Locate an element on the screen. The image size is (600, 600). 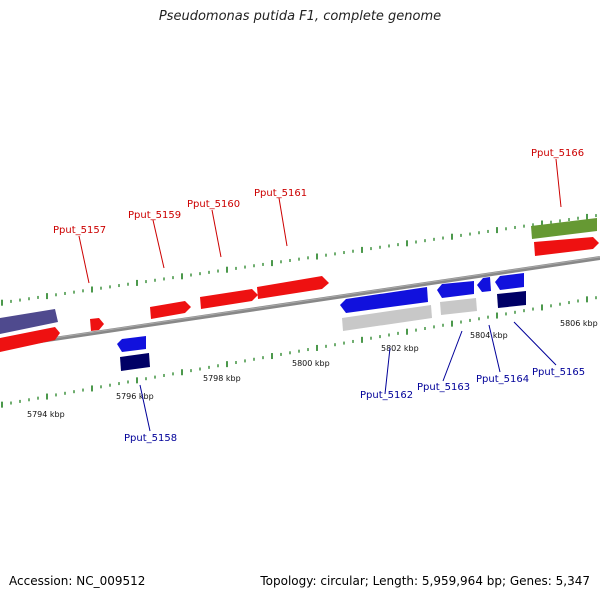
gene-label-pput5162: Pput_5162 is located at coordinates (386, 395).